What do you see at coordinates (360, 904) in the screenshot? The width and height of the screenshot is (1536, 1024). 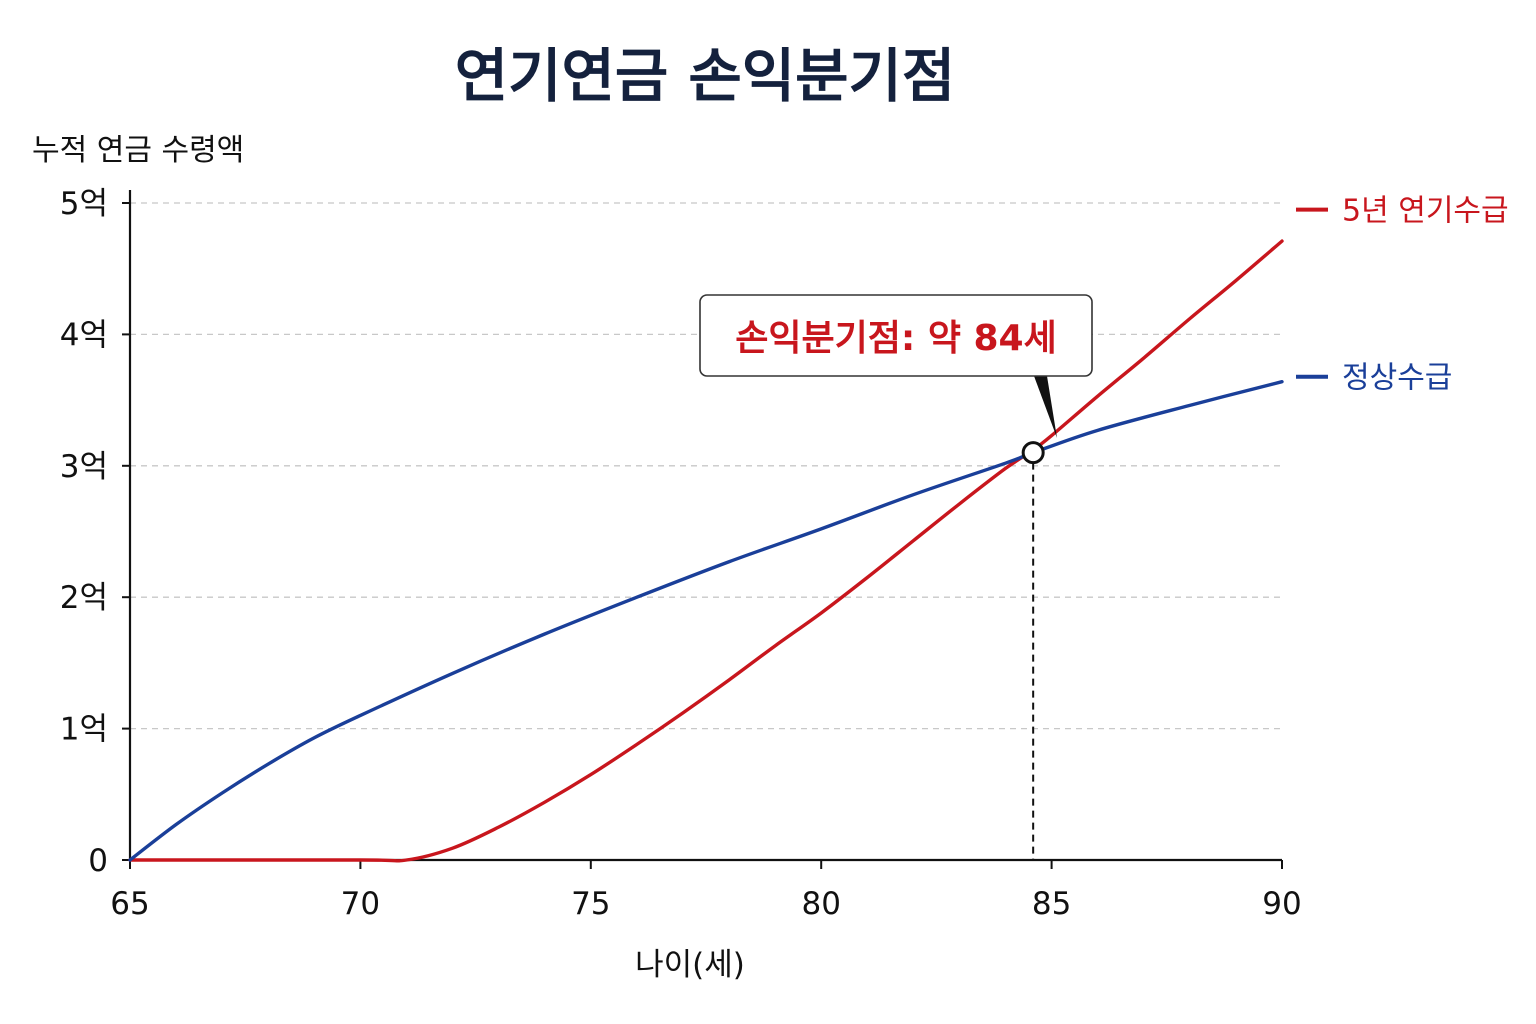 I see `x-tick-label: 70` at bounding box center [360, 904].